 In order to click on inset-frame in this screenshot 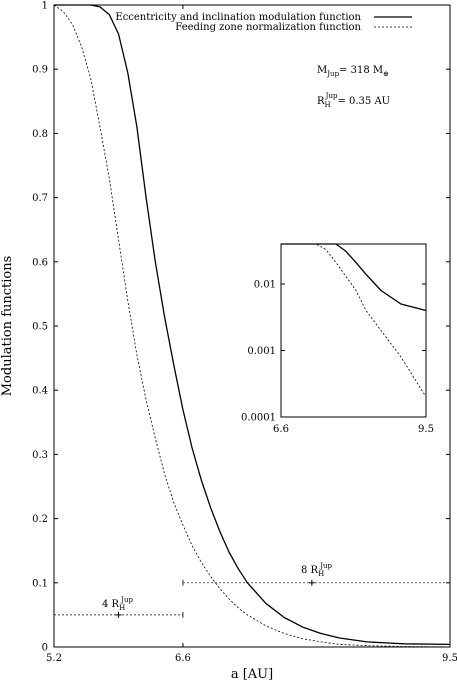, I will do `click(353, 330)`.